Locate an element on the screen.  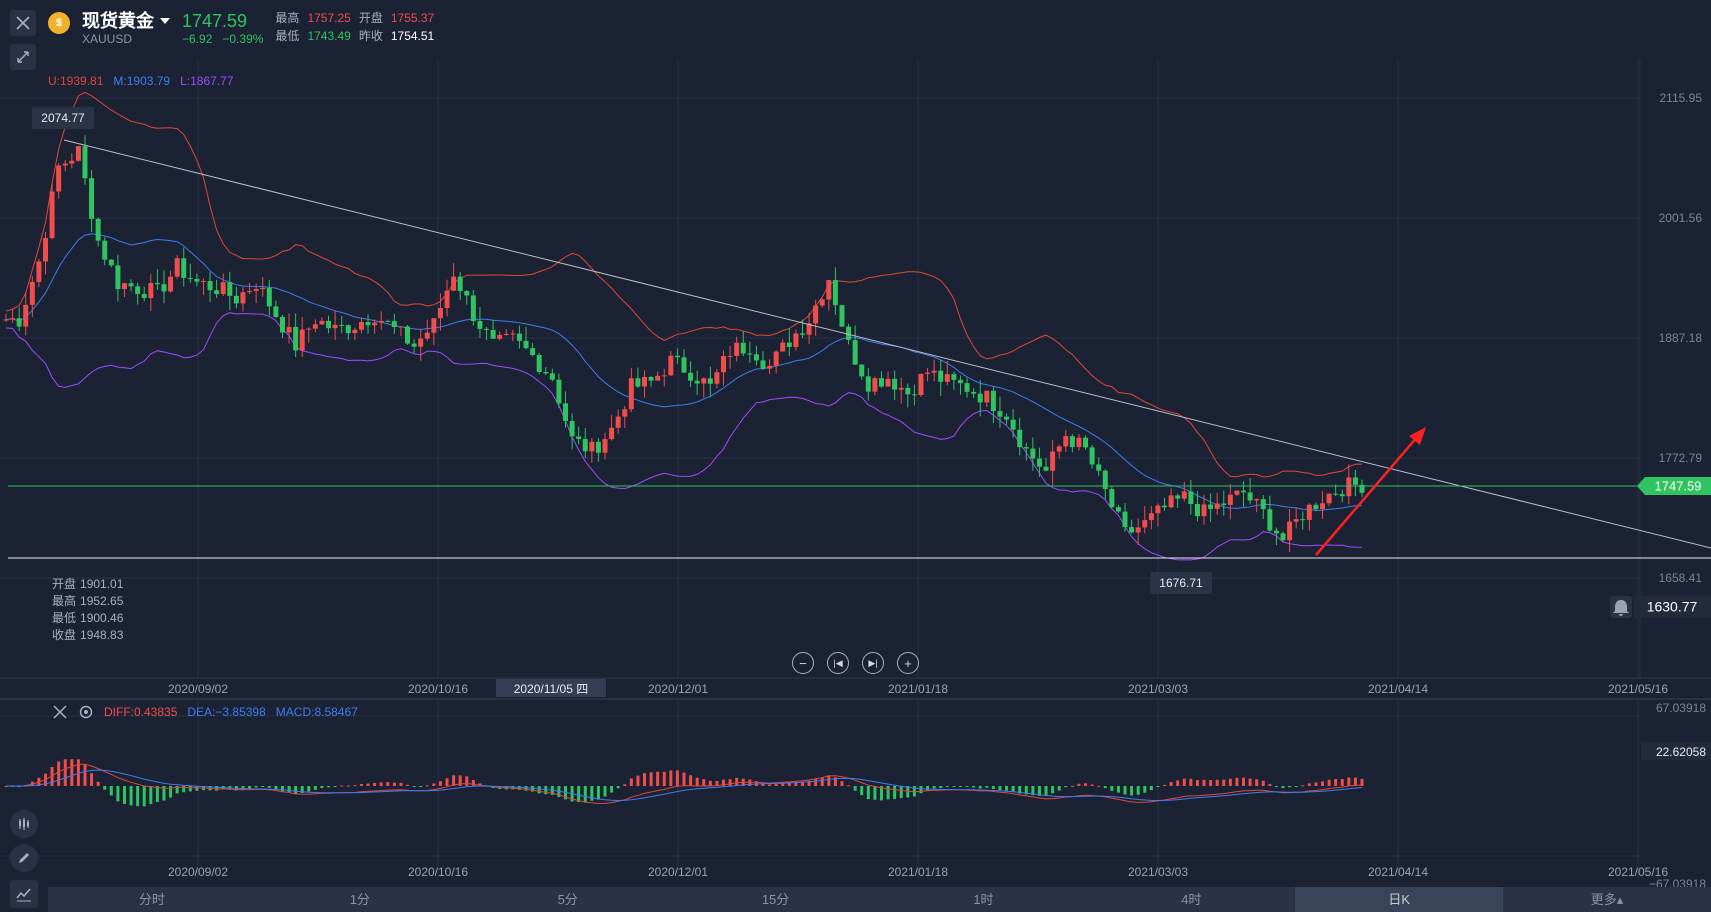
timeframe-tab: 分时 is located at coordinates (151, 899).